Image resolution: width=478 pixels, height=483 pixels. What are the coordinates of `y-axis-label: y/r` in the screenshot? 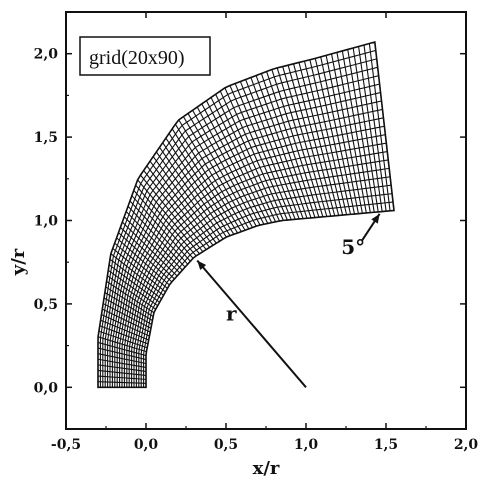 It's located at (18, 262).